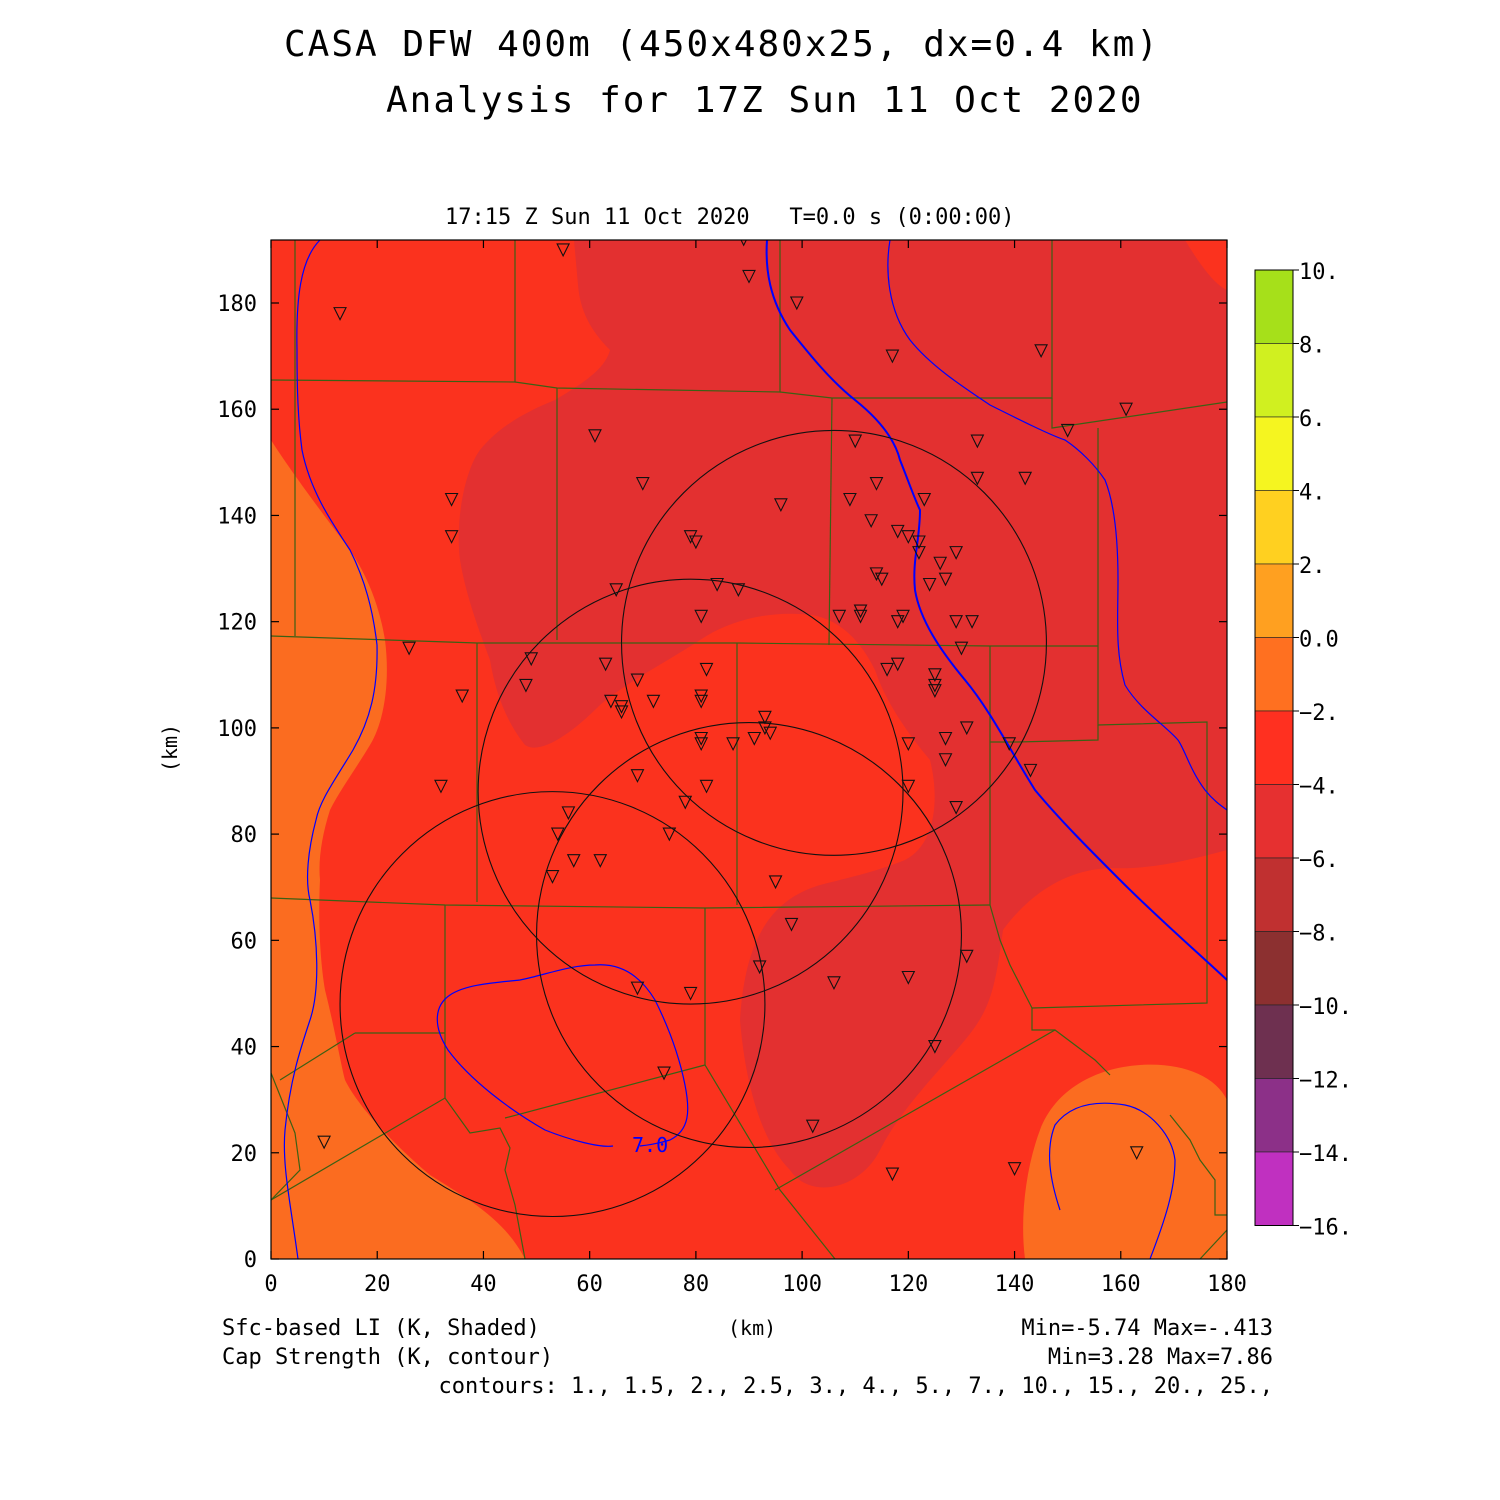  What do you see at coordinates (483, 1284) in the screenshot?
I see `x-tick-label: 40` at bounding box center [483, 1284].